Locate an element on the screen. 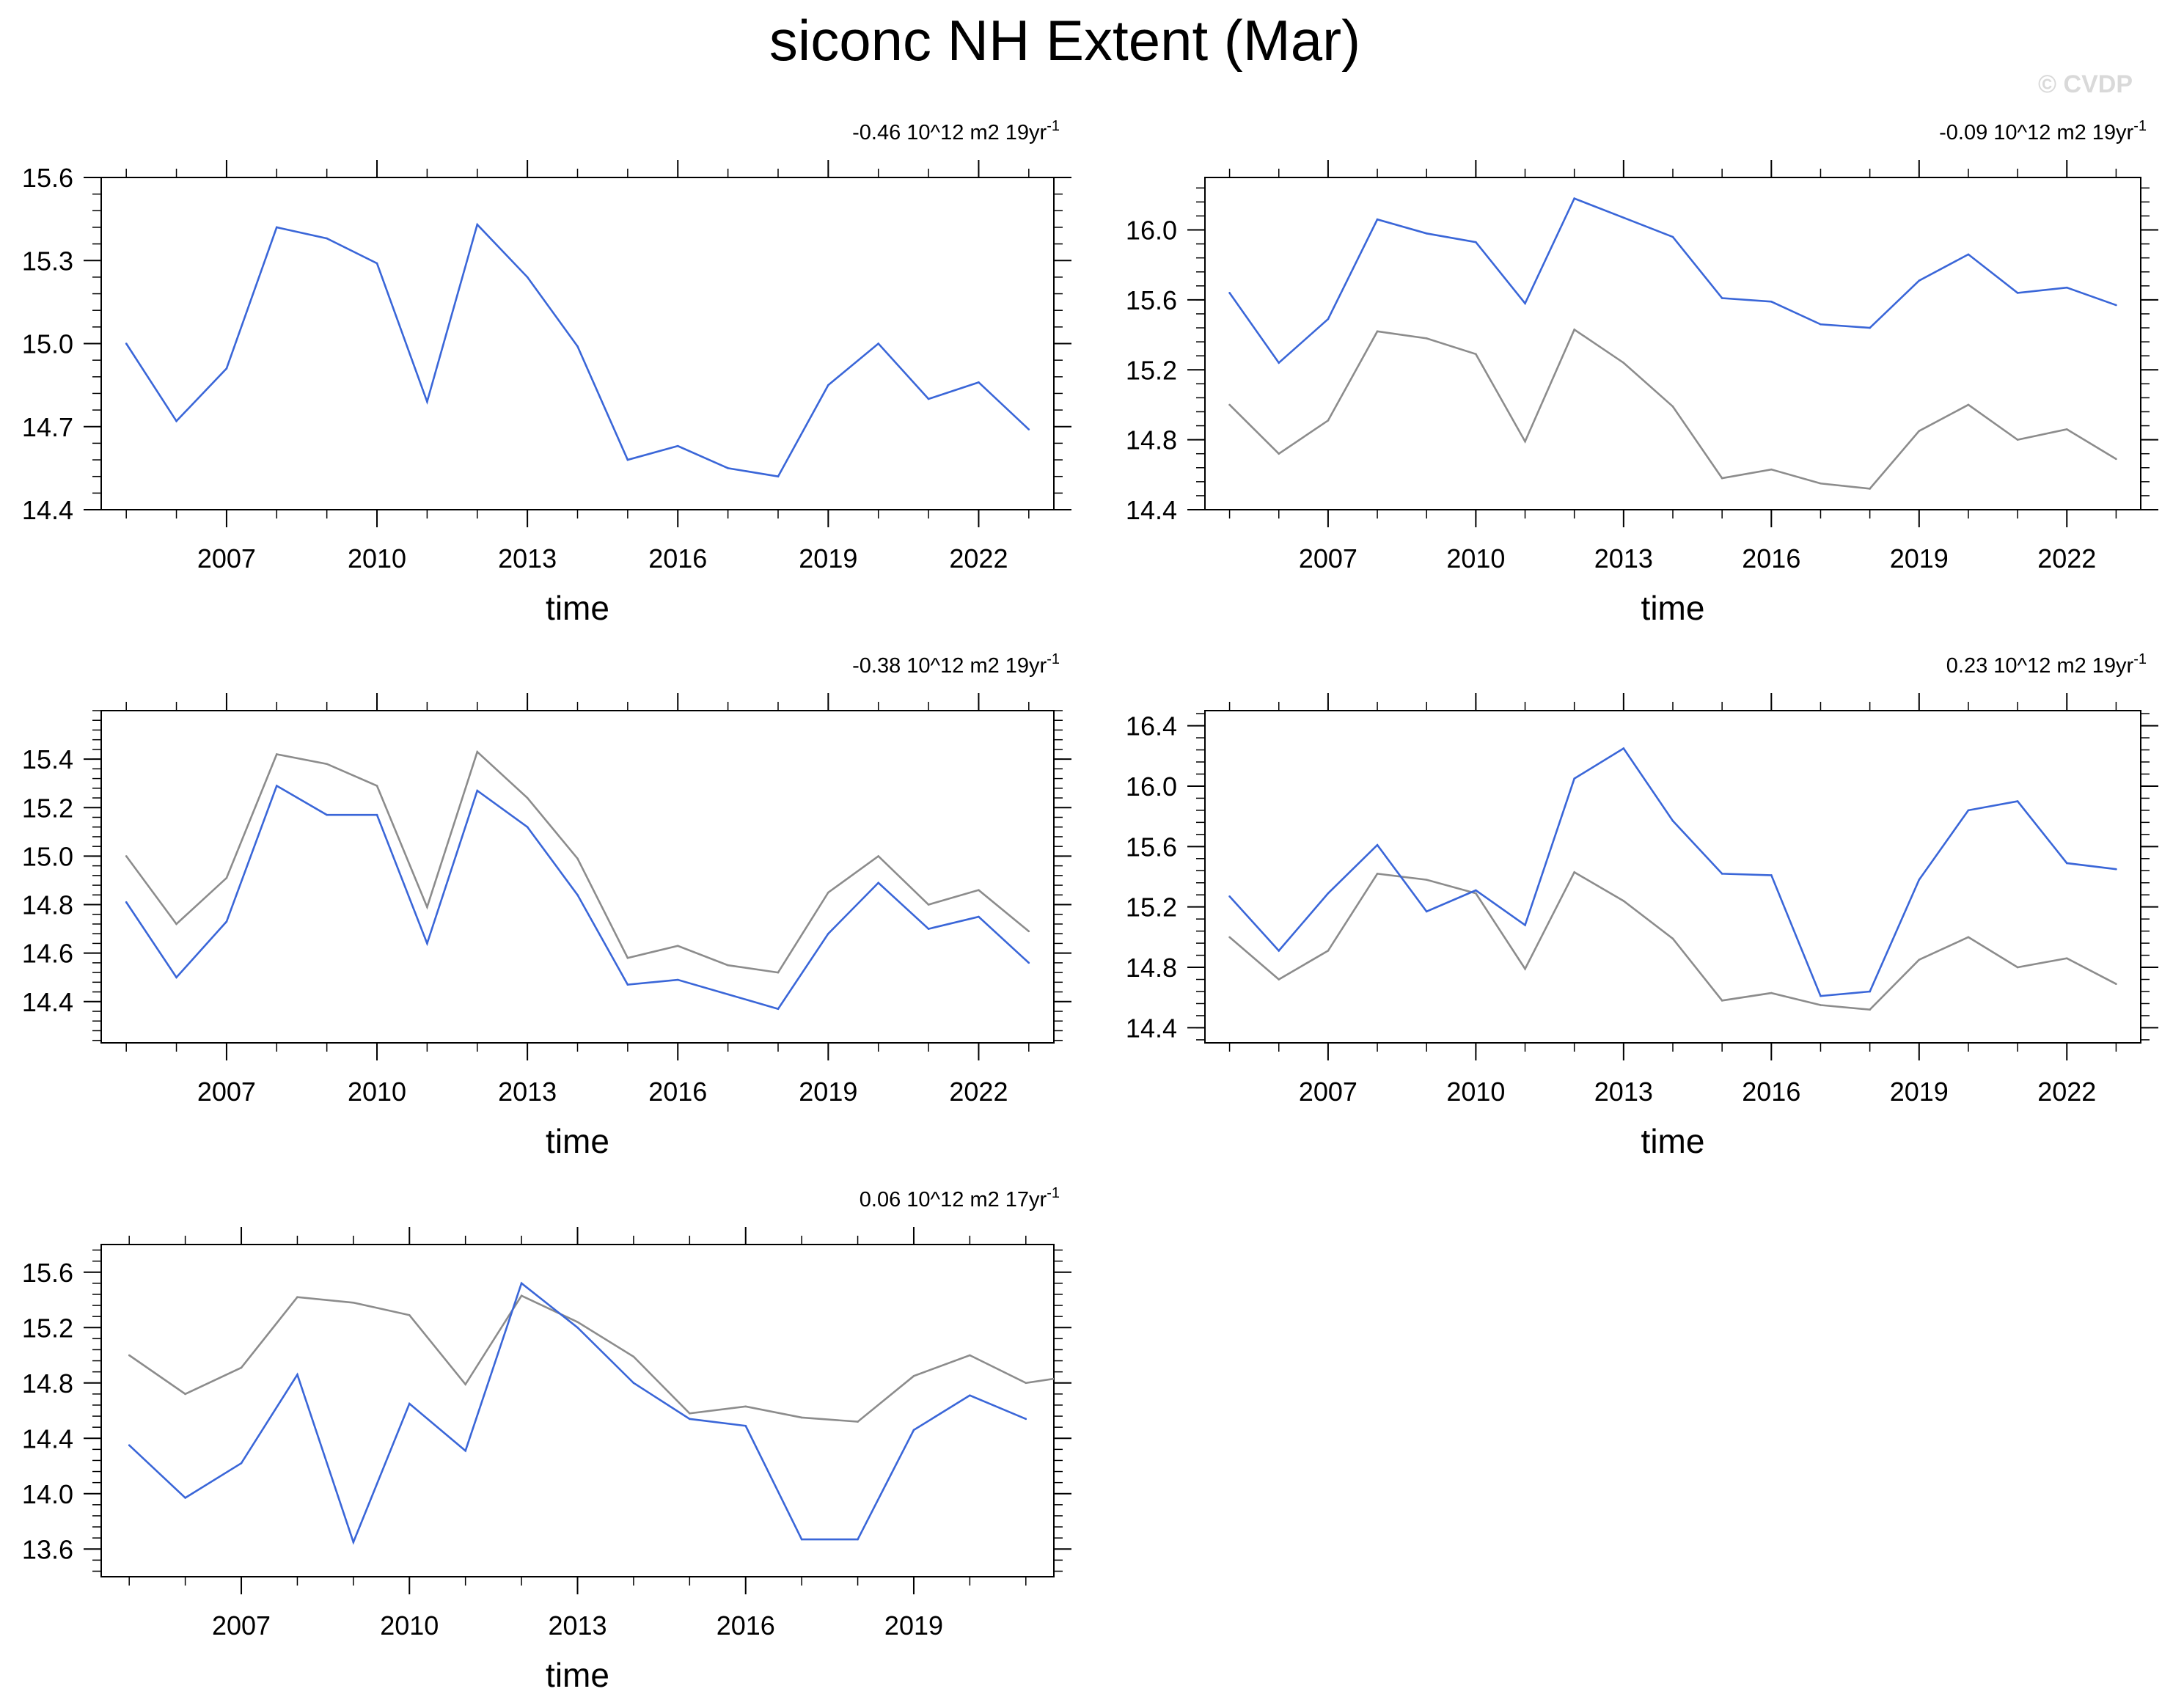 This screenshot has width=2162, height=1708. trend-superscript: -1 is located at coordinates (1053, 126).